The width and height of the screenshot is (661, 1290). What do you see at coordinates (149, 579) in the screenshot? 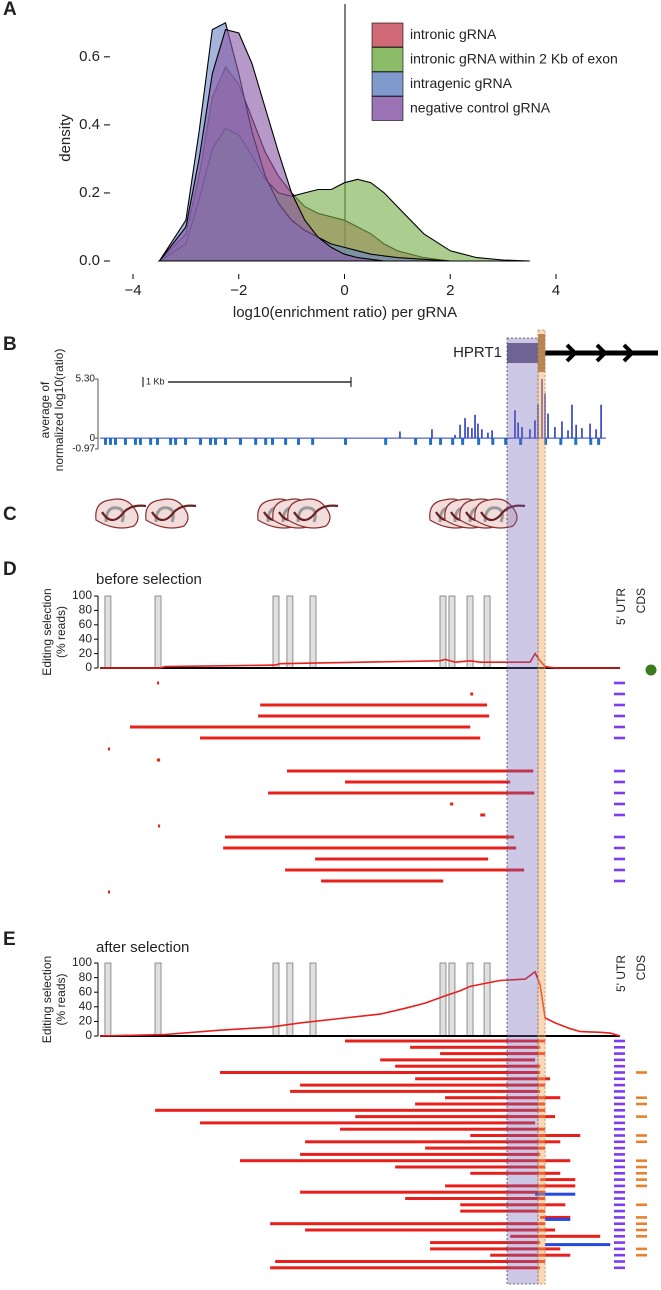
I see `panel-title: before selection` at bounding box center [149, 579].